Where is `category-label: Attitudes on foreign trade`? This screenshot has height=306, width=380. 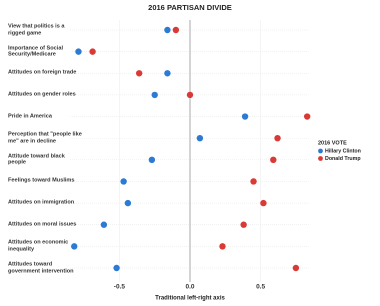
category-label: Attitudes on foreign trade is located at coordinates (42, 72).